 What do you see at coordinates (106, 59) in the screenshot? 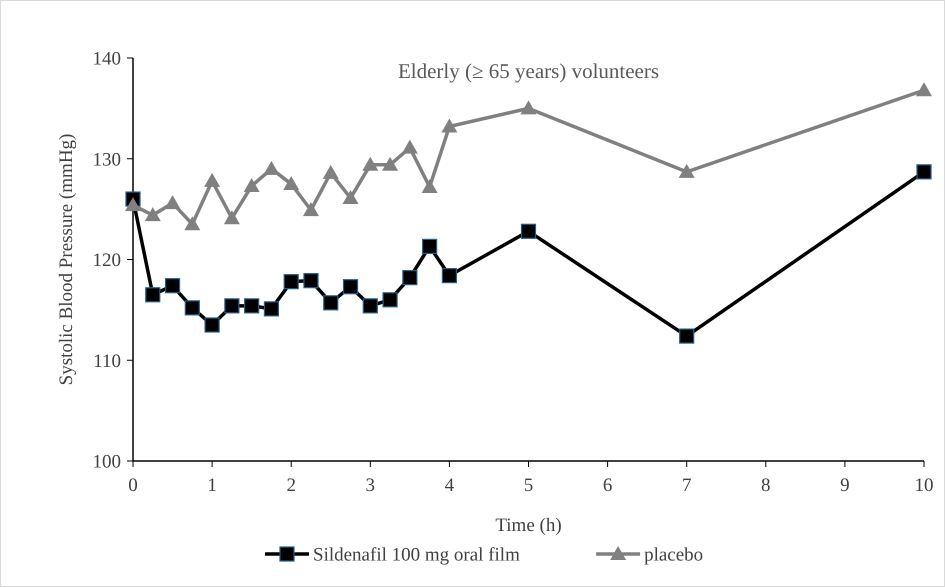
I see `y-tick-label: 140` at bounding box center [106, 59].